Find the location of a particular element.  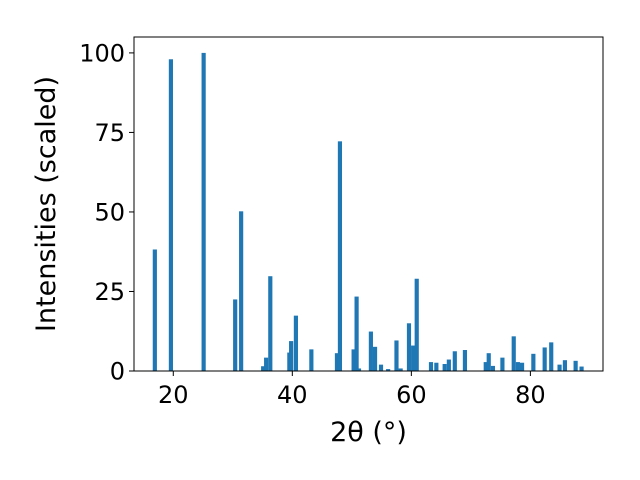

x-tick-label: 60 is located at coordinates (411, 395).